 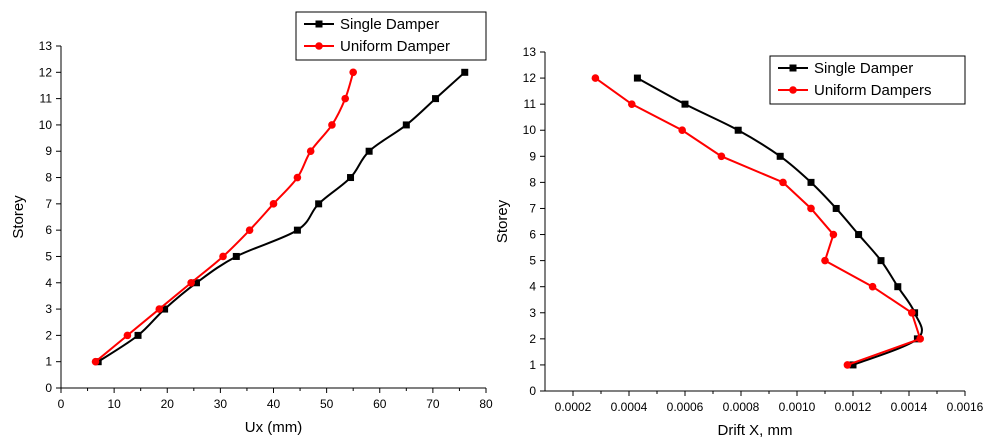 I want to click on x-tick-label: 0.0004, so click(x=629, y=407).